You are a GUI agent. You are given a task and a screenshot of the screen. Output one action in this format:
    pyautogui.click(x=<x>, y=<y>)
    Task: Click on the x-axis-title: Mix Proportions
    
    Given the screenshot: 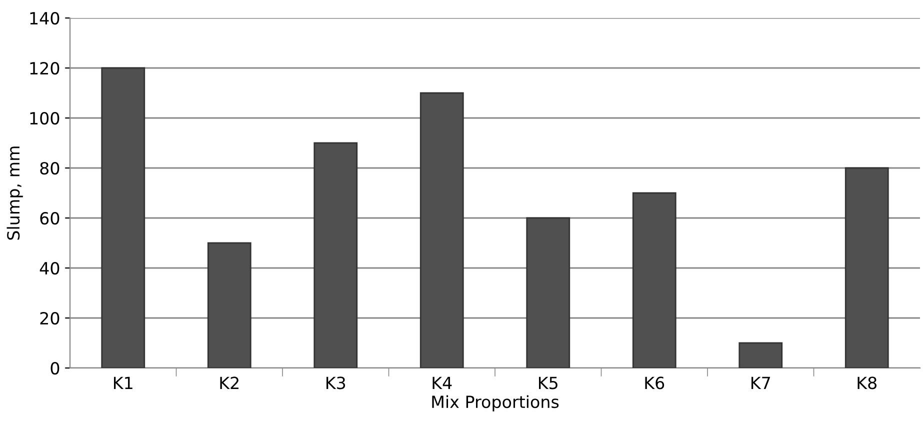 What is the action you would take?
    pyautogui.click(x=495, y=403)
    